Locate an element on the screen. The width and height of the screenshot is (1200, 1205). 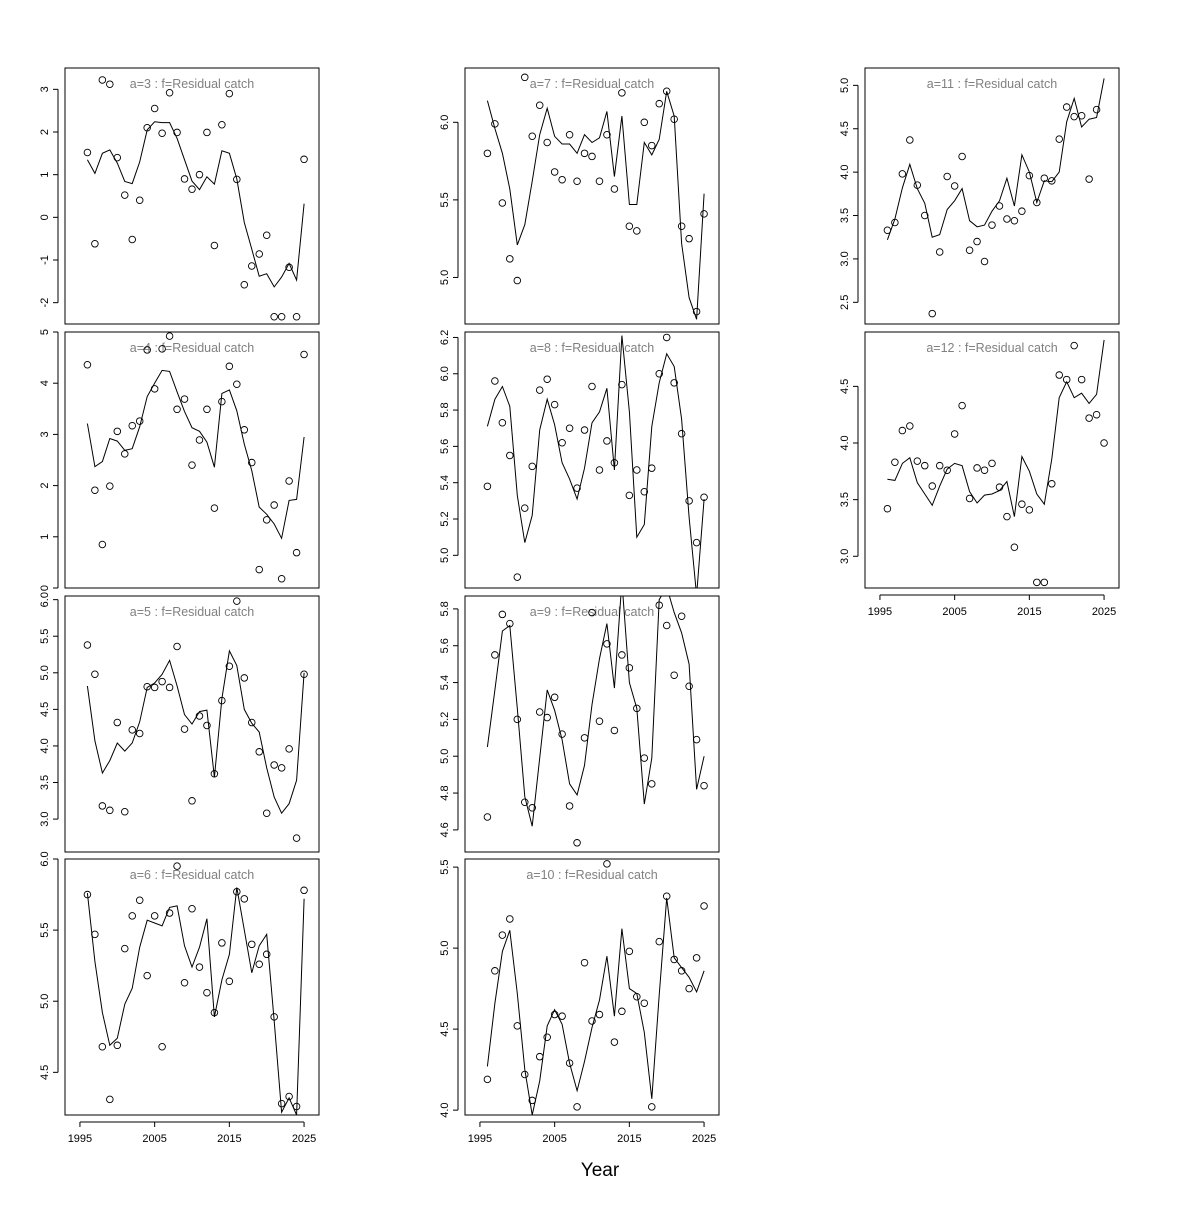
y-tick-label: 3 is located at coordinates (45, 89).